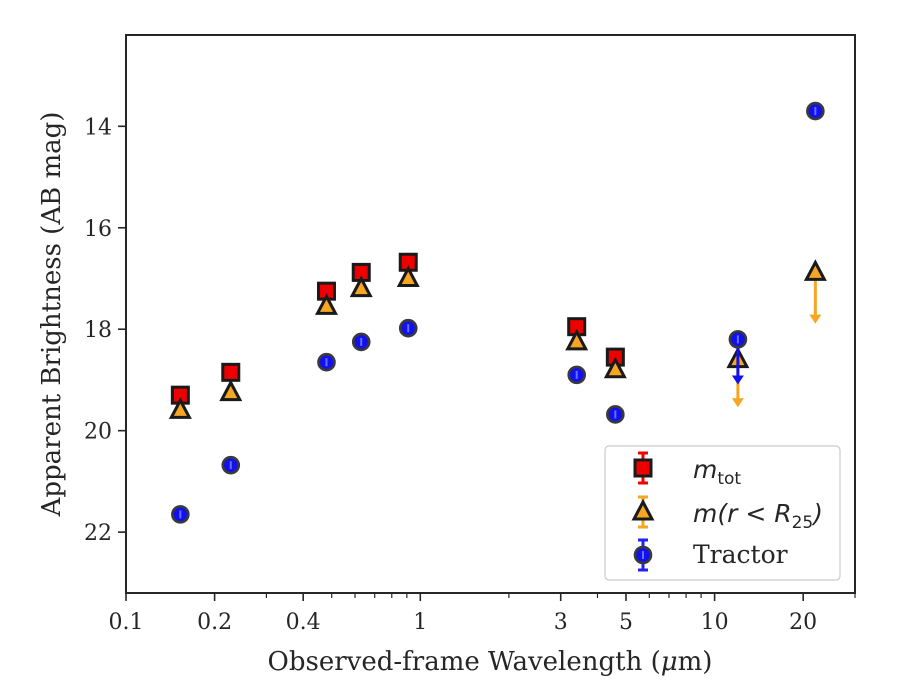 This screenshot has width=900, height=700. Describe the element at coordinates (303, 622) in the screenshot. I see `x-tick-label: 0.4` at that location.